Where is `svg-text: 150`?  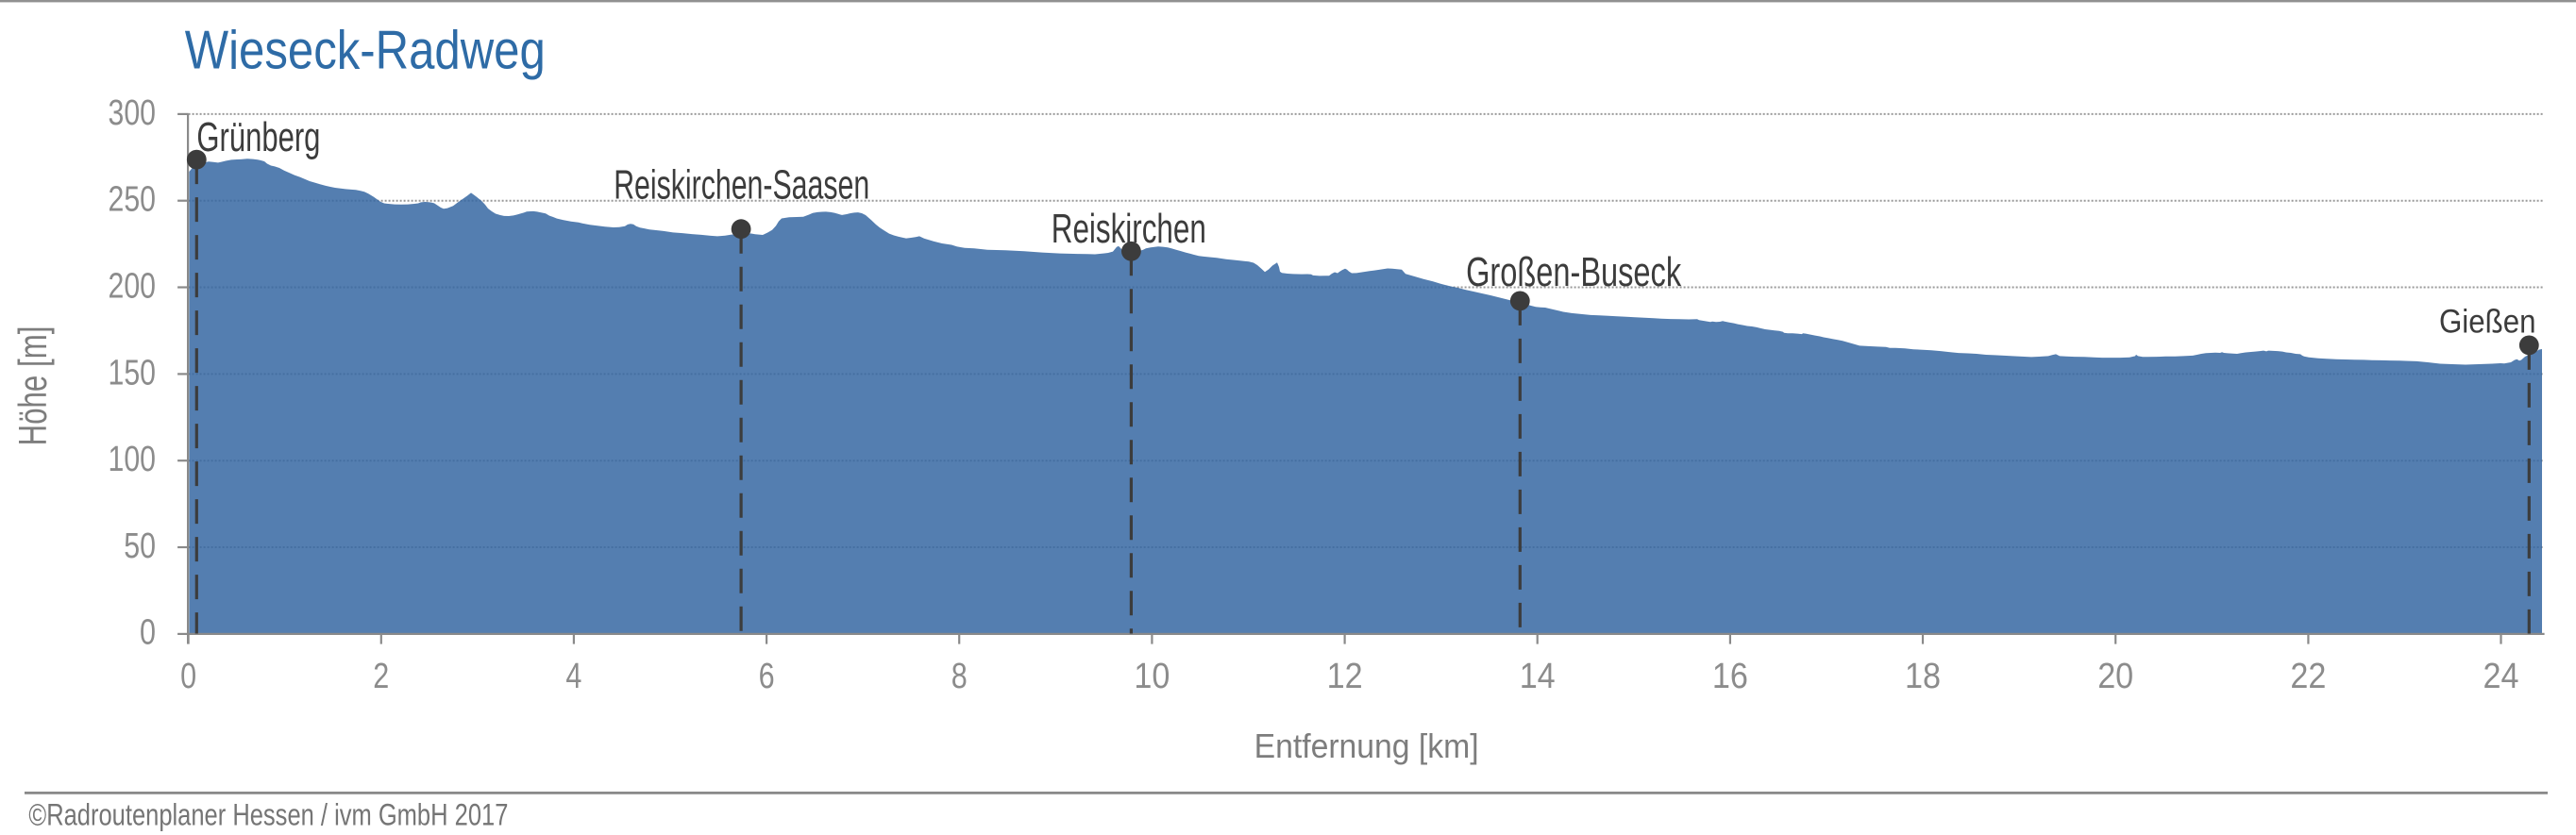
svg-text: 150 is located at coordinates (133, 372).